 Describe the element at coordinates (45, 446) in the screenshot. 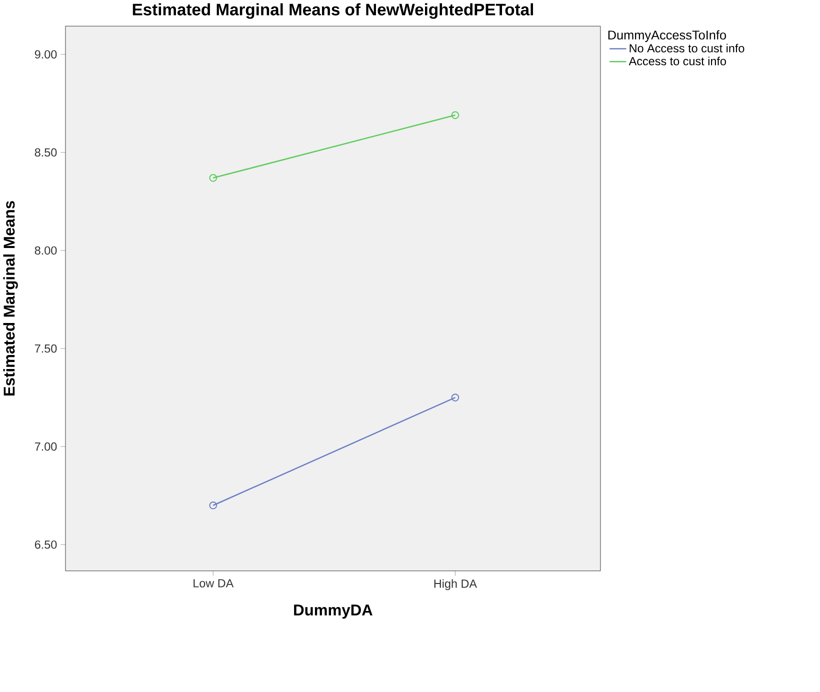

I see `y-tick-label: 7.00` at that location.